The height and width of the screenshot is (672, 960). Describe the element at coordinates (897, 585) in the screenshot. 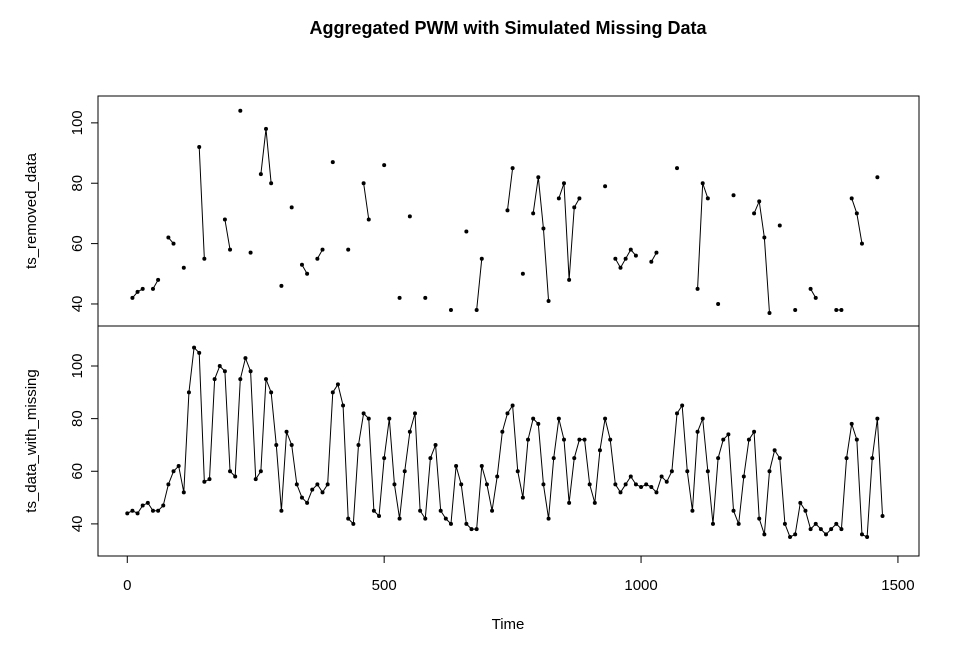

I see `x-tick-label: 1500` at that location.